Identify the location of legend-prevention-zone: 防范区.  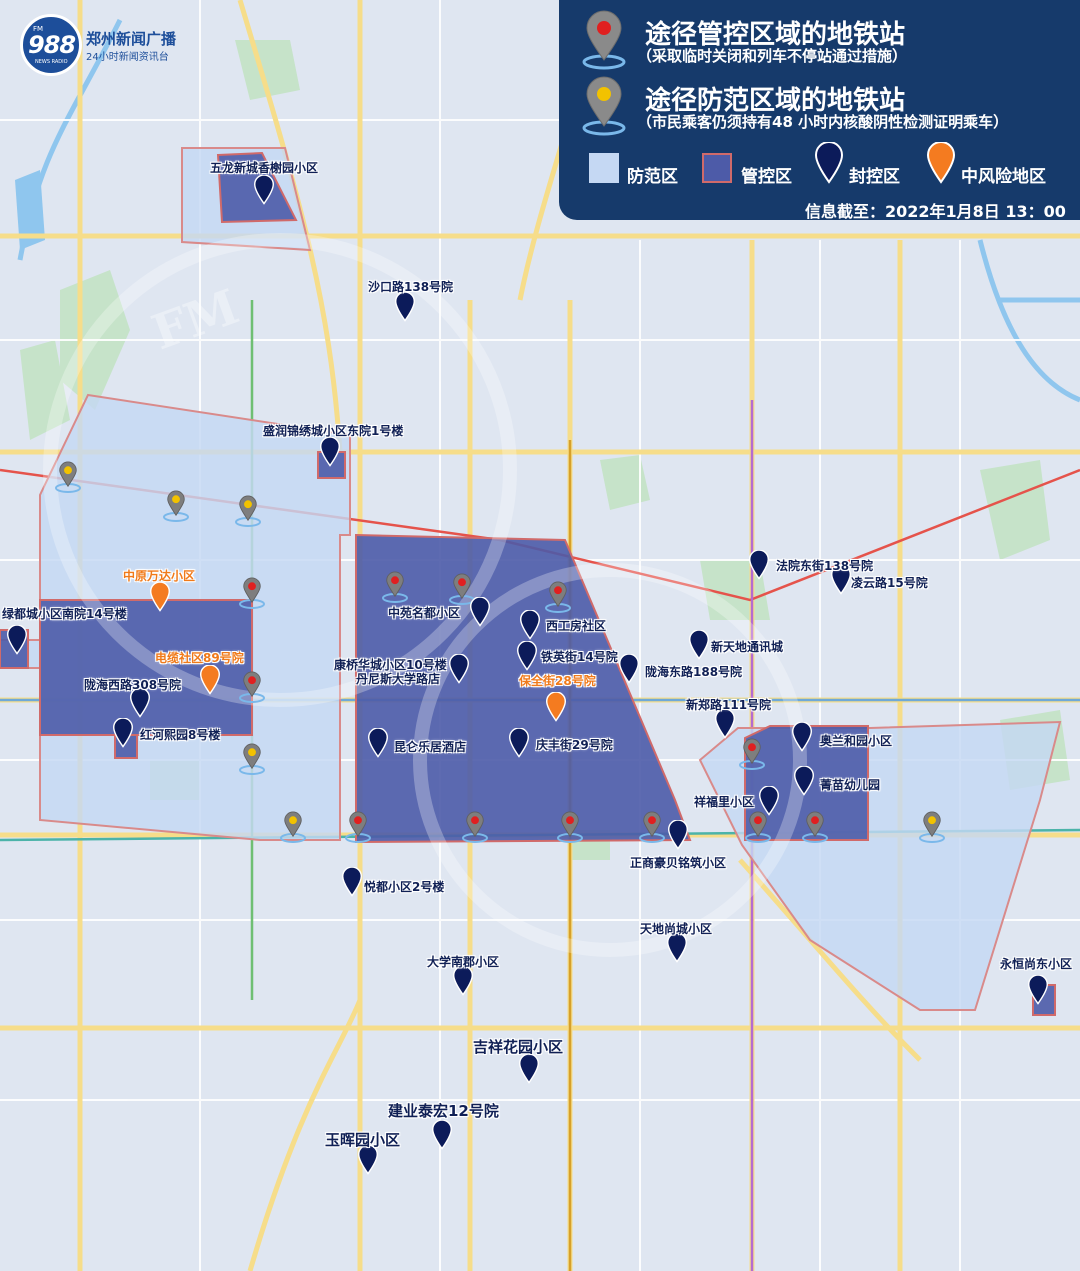
(652, 177).